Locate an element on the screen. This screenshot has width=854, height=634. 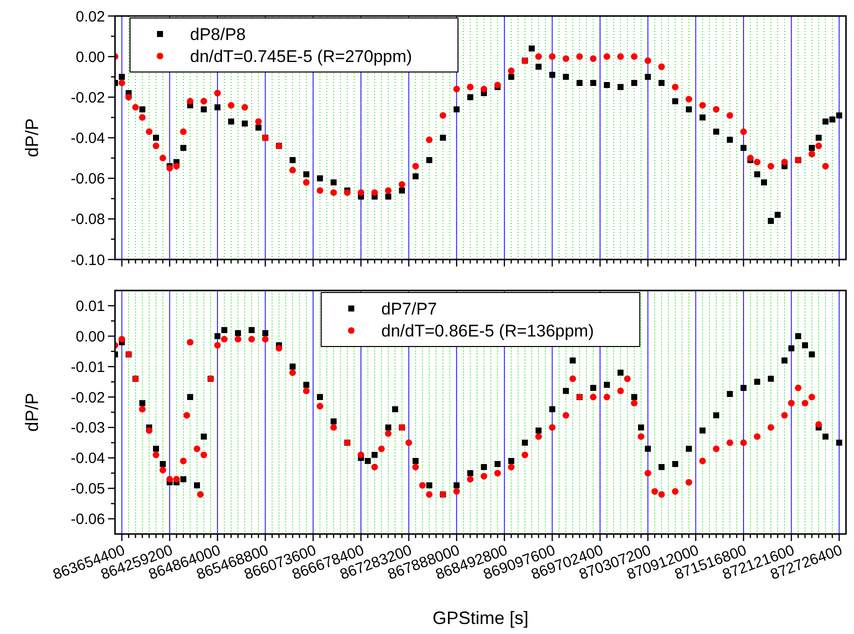
legend-label: dP8/P8 is located at coordinates (218, 34).